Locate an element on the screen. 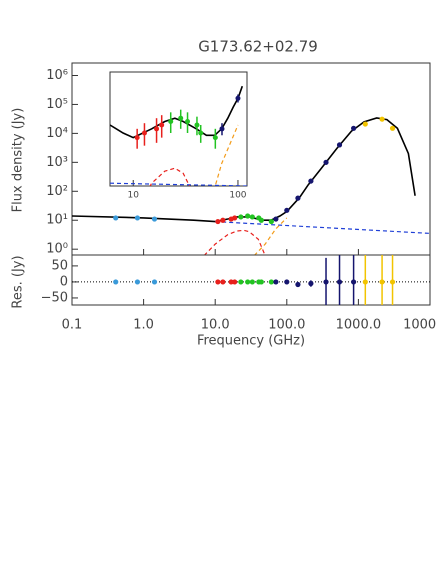 The height and width of the screenshot is (564, 436). y-tick-label: 50 is located at coordinates (59, 265).